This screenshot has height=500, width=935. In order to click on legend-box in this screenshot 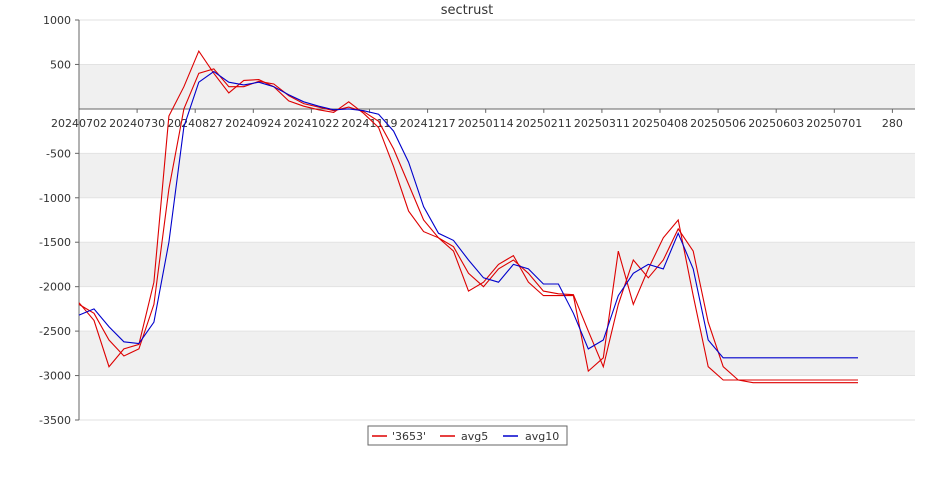, I will do `click(467, 435)`.